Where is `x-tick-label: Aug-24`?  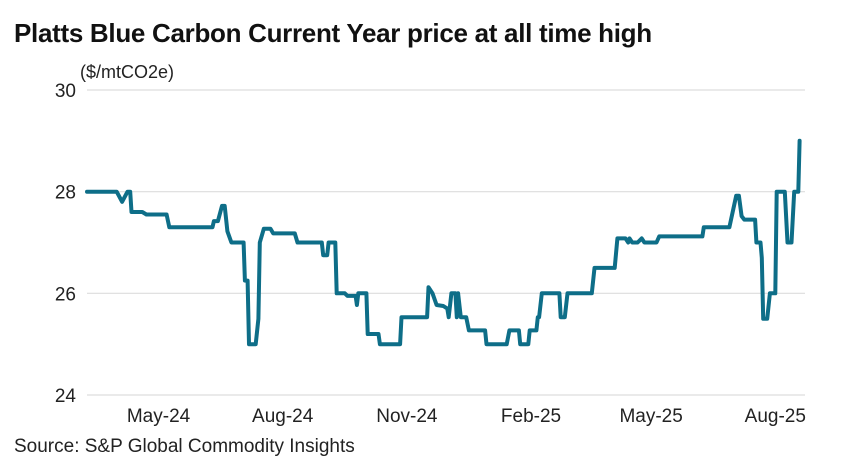 x-tick-label: Aug-24 is located at coordinates (283, 416).